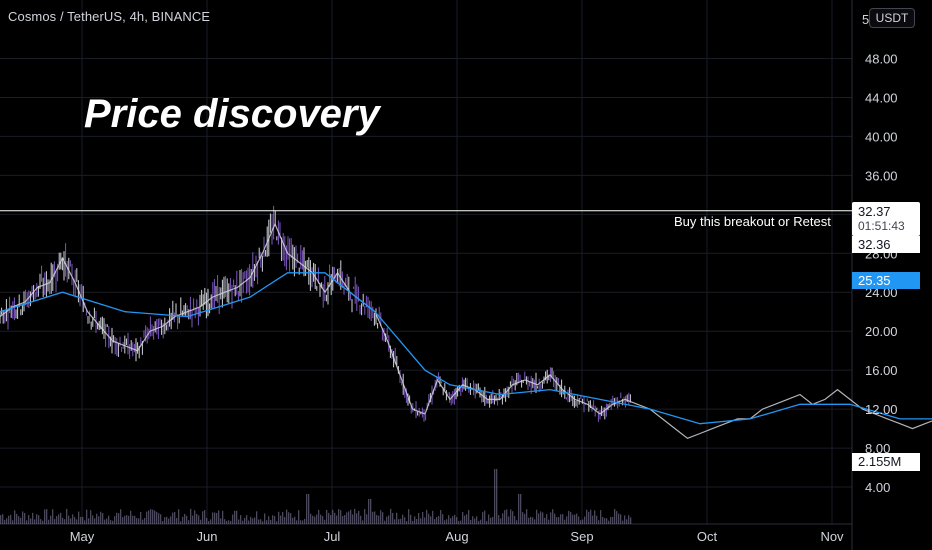 This screenshot has height=550, width=932. What do you see at coordinates (232, 114) in the screenshot?
I see `price-discovery-annotation: Price discovery` at bounding box center [232, 114].